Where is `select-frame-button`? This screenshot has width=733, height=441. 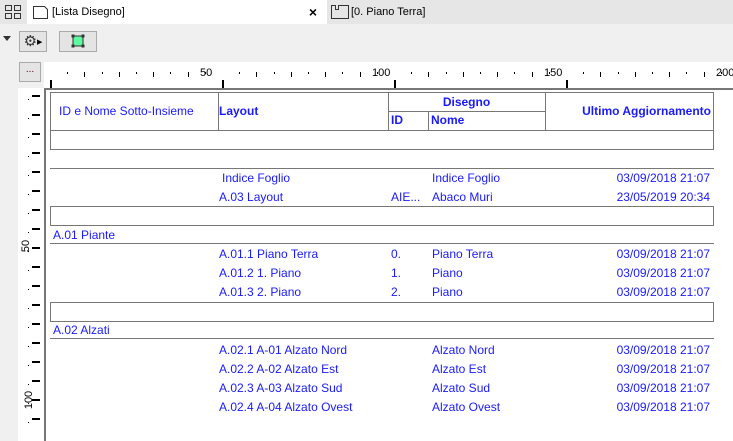 select-frame-button is located at coordinates (78, 41).